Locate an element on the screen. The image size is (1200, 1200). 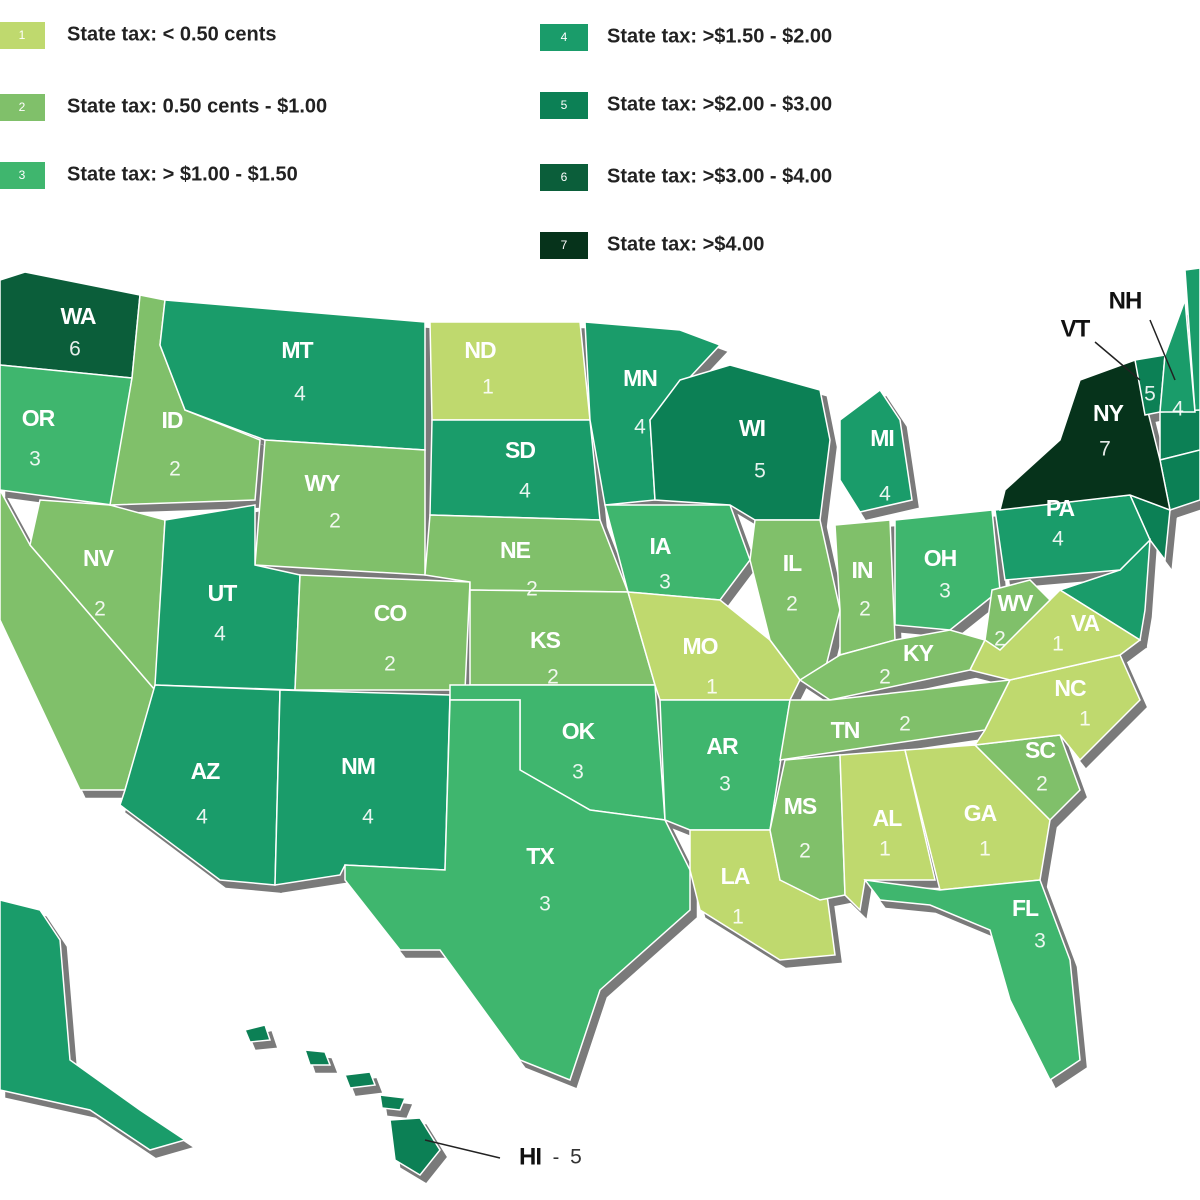
legend-key: 3 is located at coordinates (22, 175).